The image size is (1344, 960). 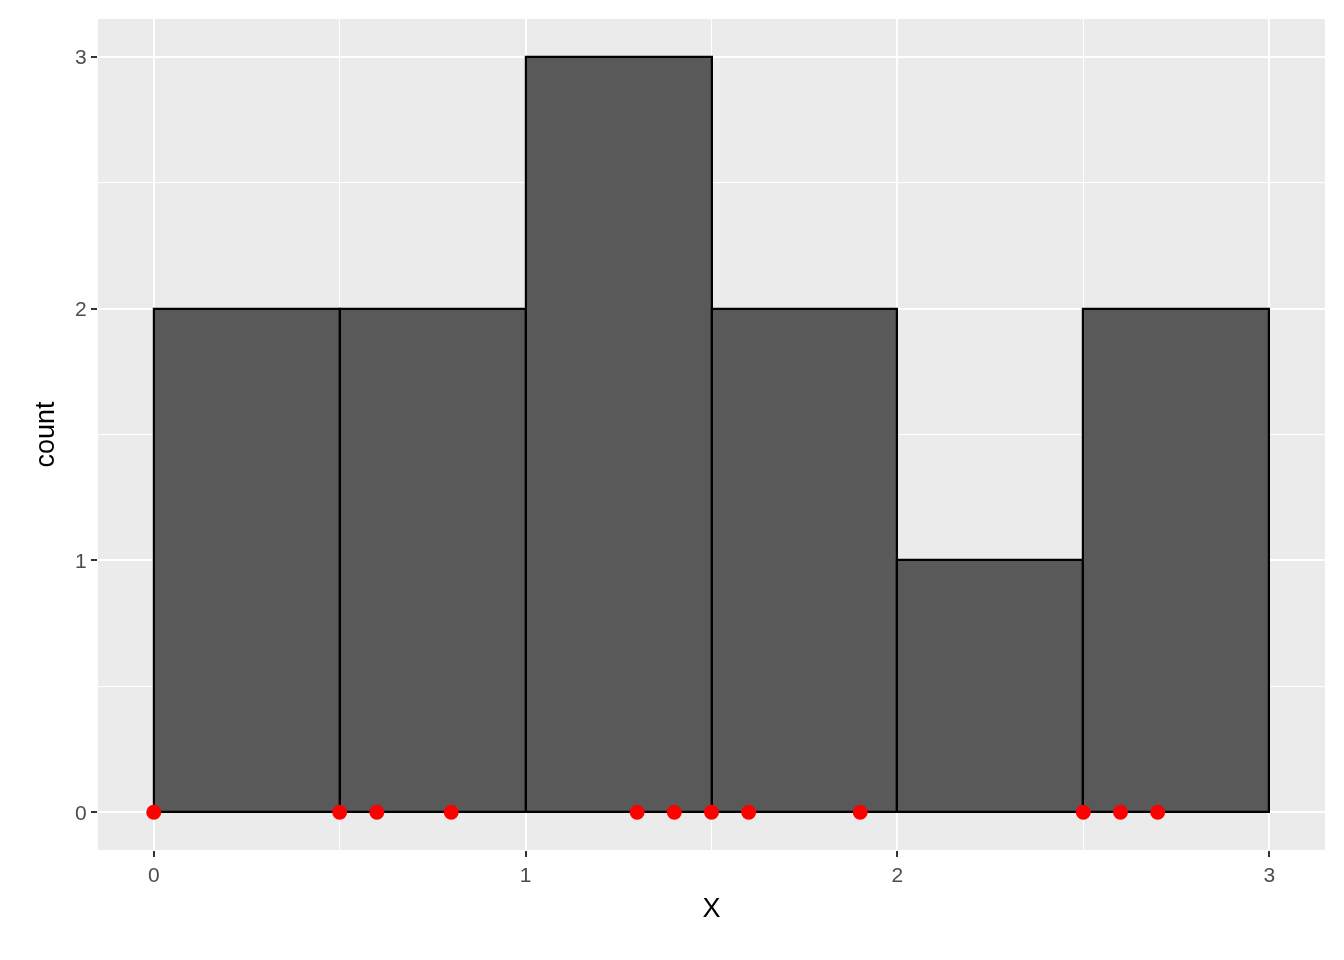 What do you see at coordinates (81, 560) in the screenshot?
I see `y-tick-label: 1` at bounding box center [81, 560].